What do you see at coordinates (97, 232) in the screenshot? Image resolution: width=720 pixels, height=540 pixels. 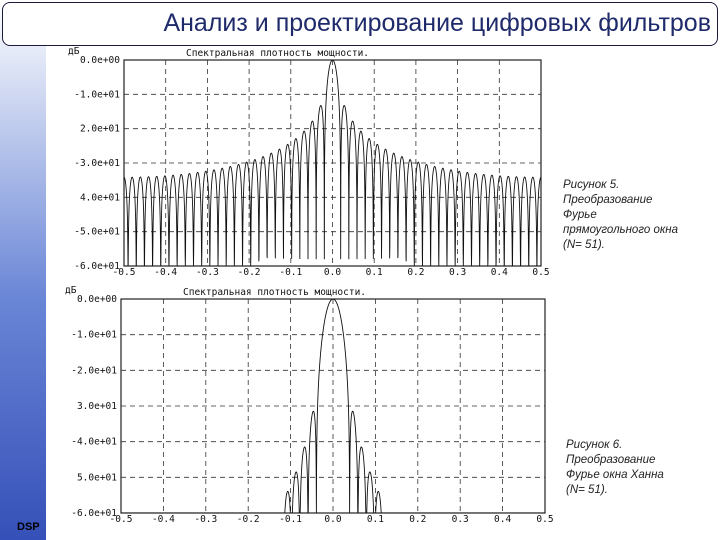 I see `y-tick-label: -5.0e+01` at bounding box center [97, 232].